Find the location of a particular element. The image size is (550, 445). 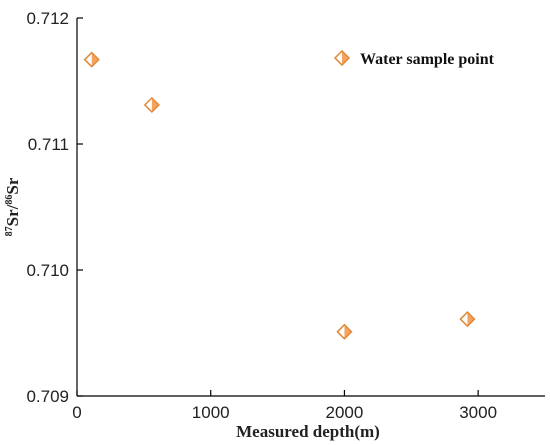

y-tick-label: 0.712 is located at coordinates (47, 18).